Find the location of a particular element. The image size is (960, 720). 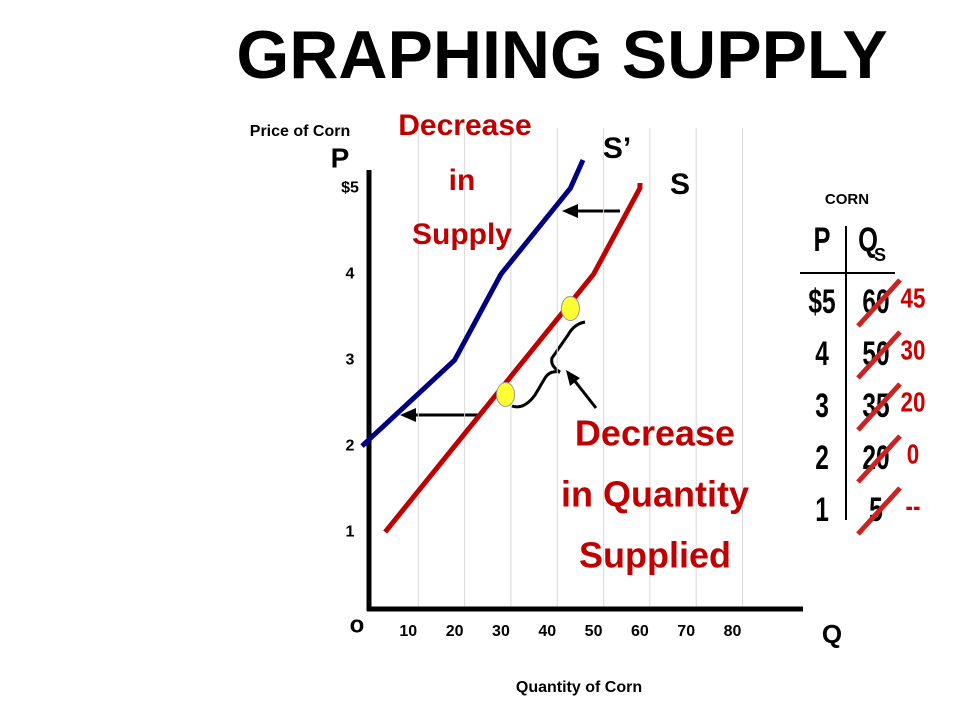

annotation: Supply is located at coordinates (462, 234).